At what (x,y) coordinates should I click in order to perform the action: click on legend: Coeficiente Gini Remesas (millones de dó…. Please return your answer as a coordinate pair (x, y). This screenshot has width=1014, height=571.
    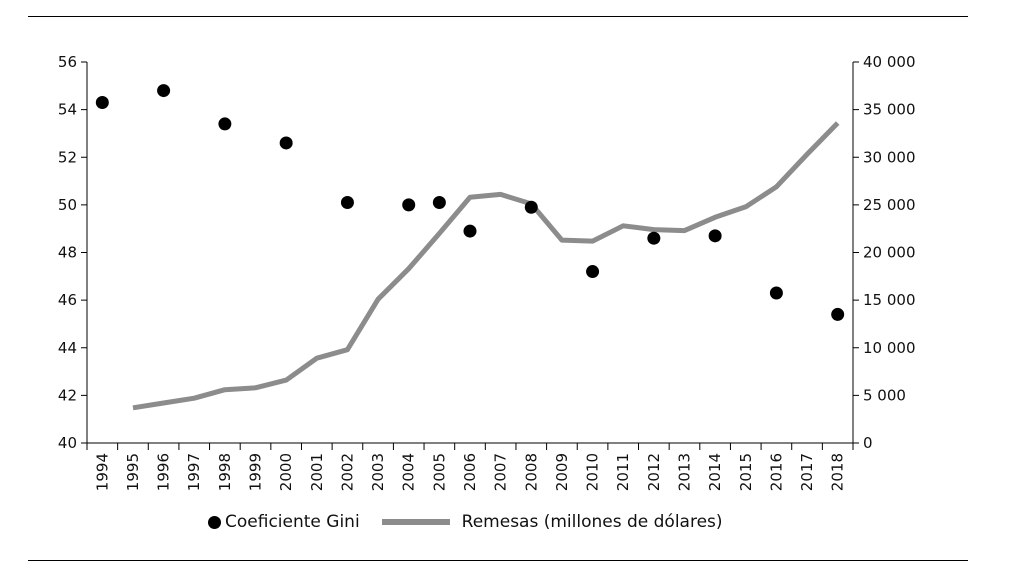
    Looking at the image, I should click on (476, 522).